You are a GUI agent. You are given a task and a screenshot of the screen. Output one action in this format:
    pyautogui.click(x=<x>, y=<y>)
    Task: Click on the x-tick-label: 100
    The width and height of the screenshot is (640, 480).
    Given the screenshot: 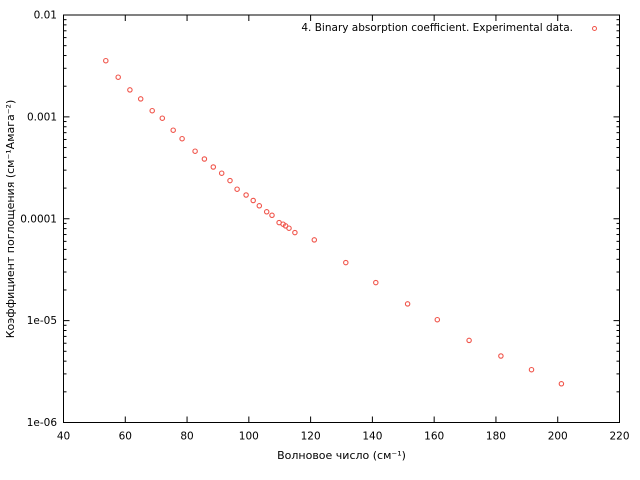 What is the action you would take?
    pyautogui.click(x=249, y=437)
    